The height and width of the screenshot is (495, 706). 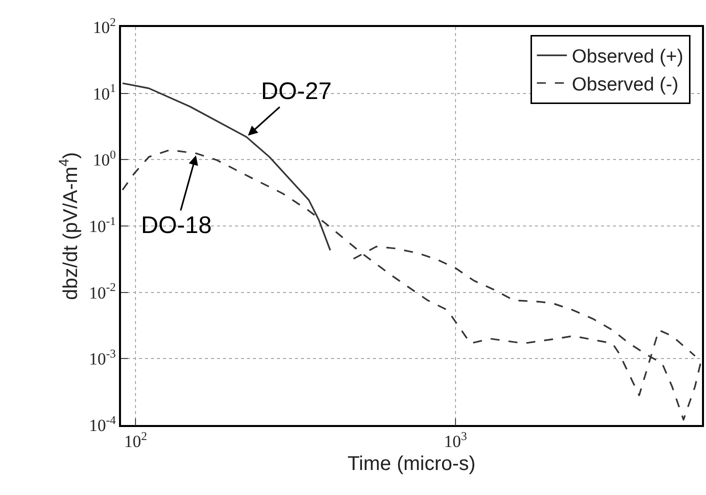 What do you see at coordinates (104, 158) in the screenshot?
I see `y-tick-label: 10$^{0}$` at bounding box center [104, 158].